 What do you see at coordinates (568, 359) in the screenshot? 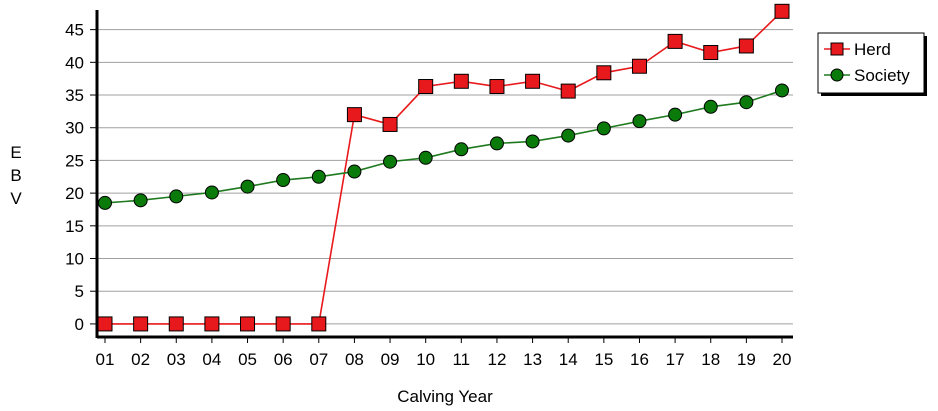
I see `x-tick-label: 14` at bounding box center [568, 359].